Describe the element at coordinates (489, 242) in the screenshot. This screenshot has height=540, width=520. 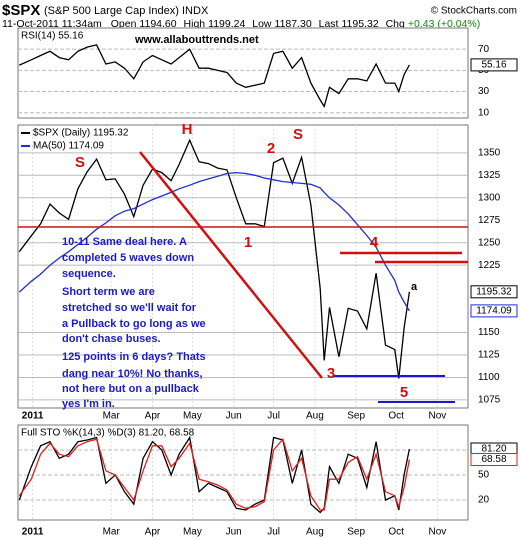
I see `y-tick-label: 1250` at that location.